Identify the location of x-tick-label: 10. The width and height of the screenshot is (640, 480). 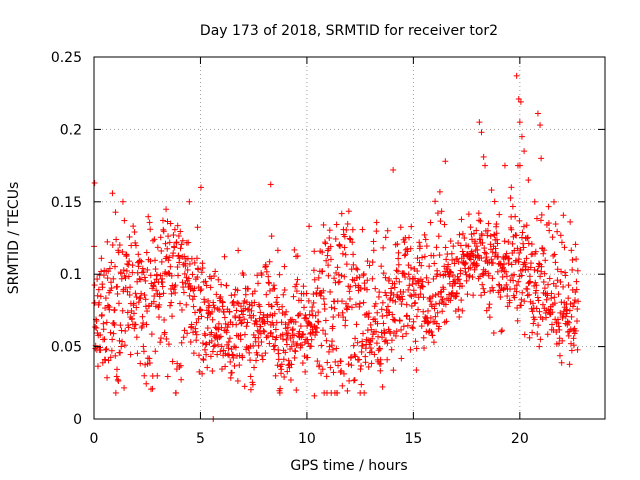
(307, 439).